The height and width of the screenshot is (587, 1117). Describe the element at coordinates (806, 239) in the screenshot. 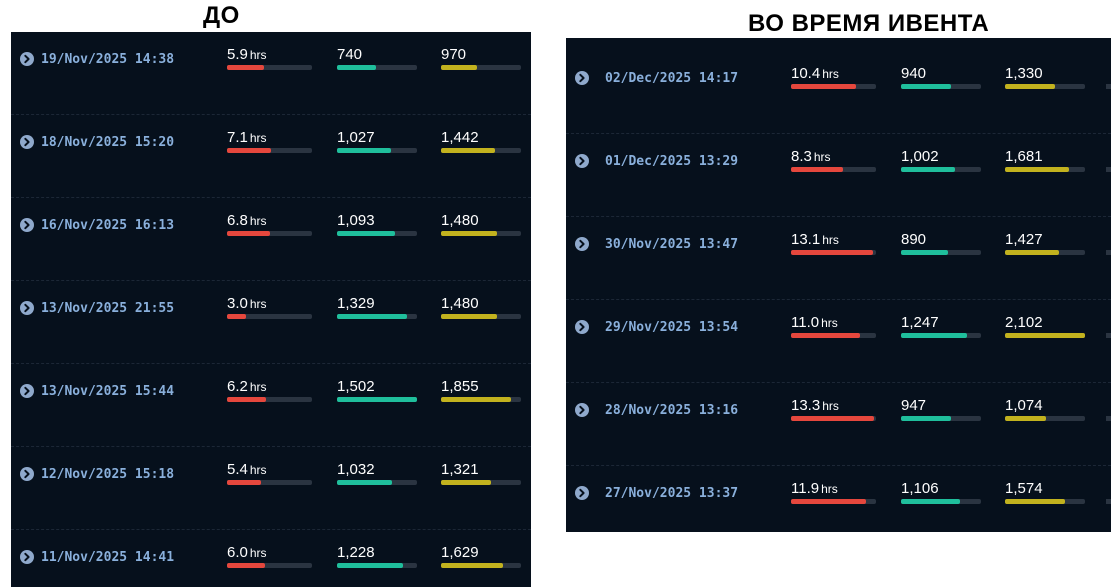

I see `hours-stat-value: 13.1` at that location.